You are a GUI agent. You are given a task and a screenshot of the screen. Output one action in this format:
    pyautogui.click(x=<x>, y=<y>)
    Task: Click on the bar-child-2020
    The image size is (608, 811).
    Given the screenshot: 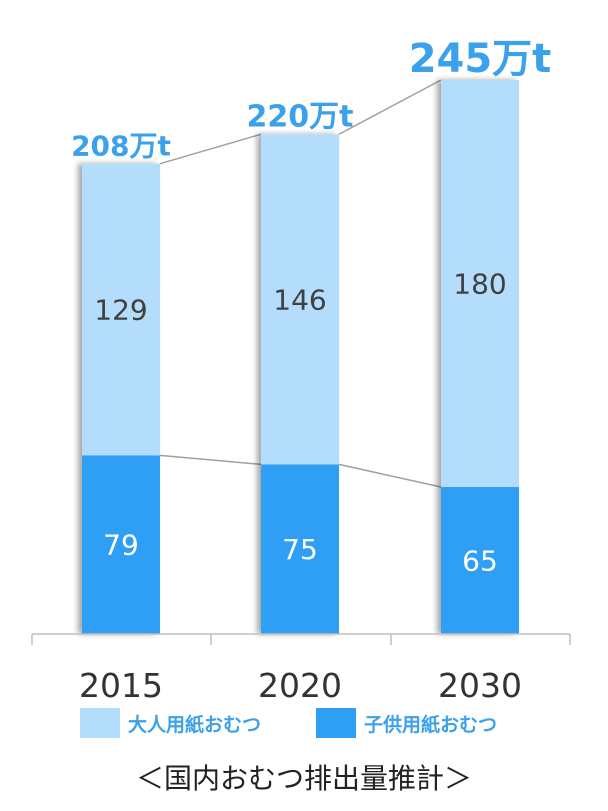 What is the action you would take?
    pyautogui.click(x=300, y=549)
    